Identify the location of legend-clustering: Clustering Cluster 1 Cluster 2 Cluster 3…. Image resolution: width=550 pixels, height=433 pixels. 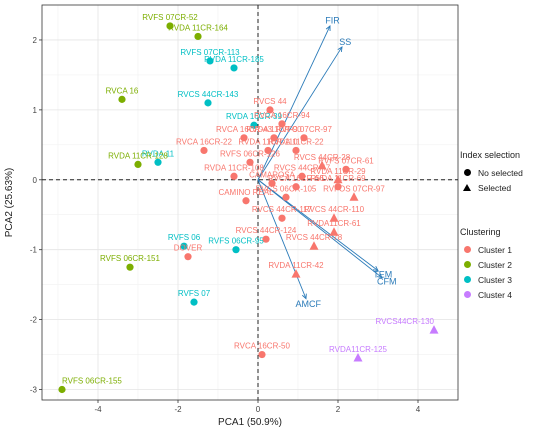
(486, 264).